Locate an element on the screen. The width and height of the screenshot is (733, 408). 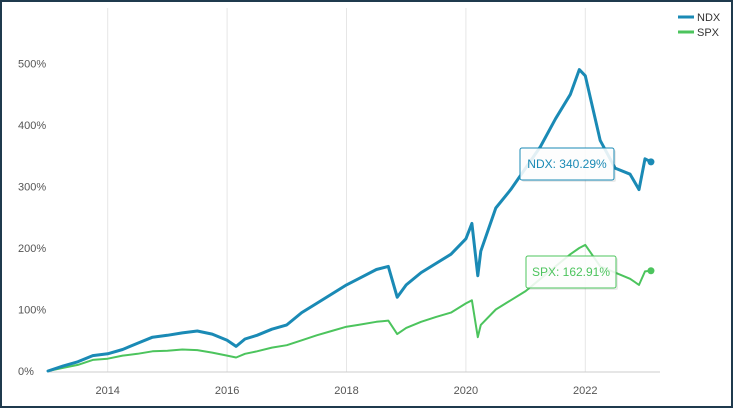
spx-tooltip-box is located at coordinates (571, 272).